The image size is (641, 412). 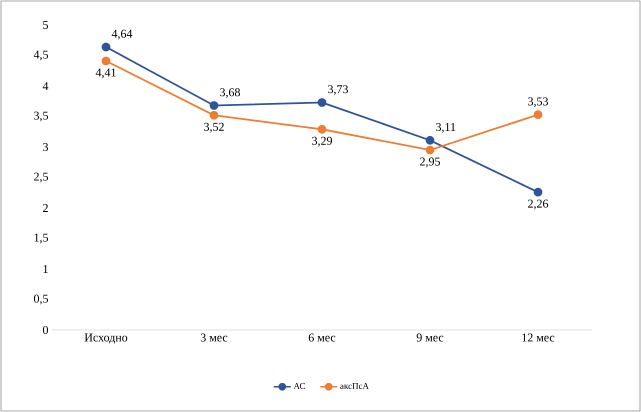 I want to click on y-tick-label: 2,5, so click(x=41, y=177).